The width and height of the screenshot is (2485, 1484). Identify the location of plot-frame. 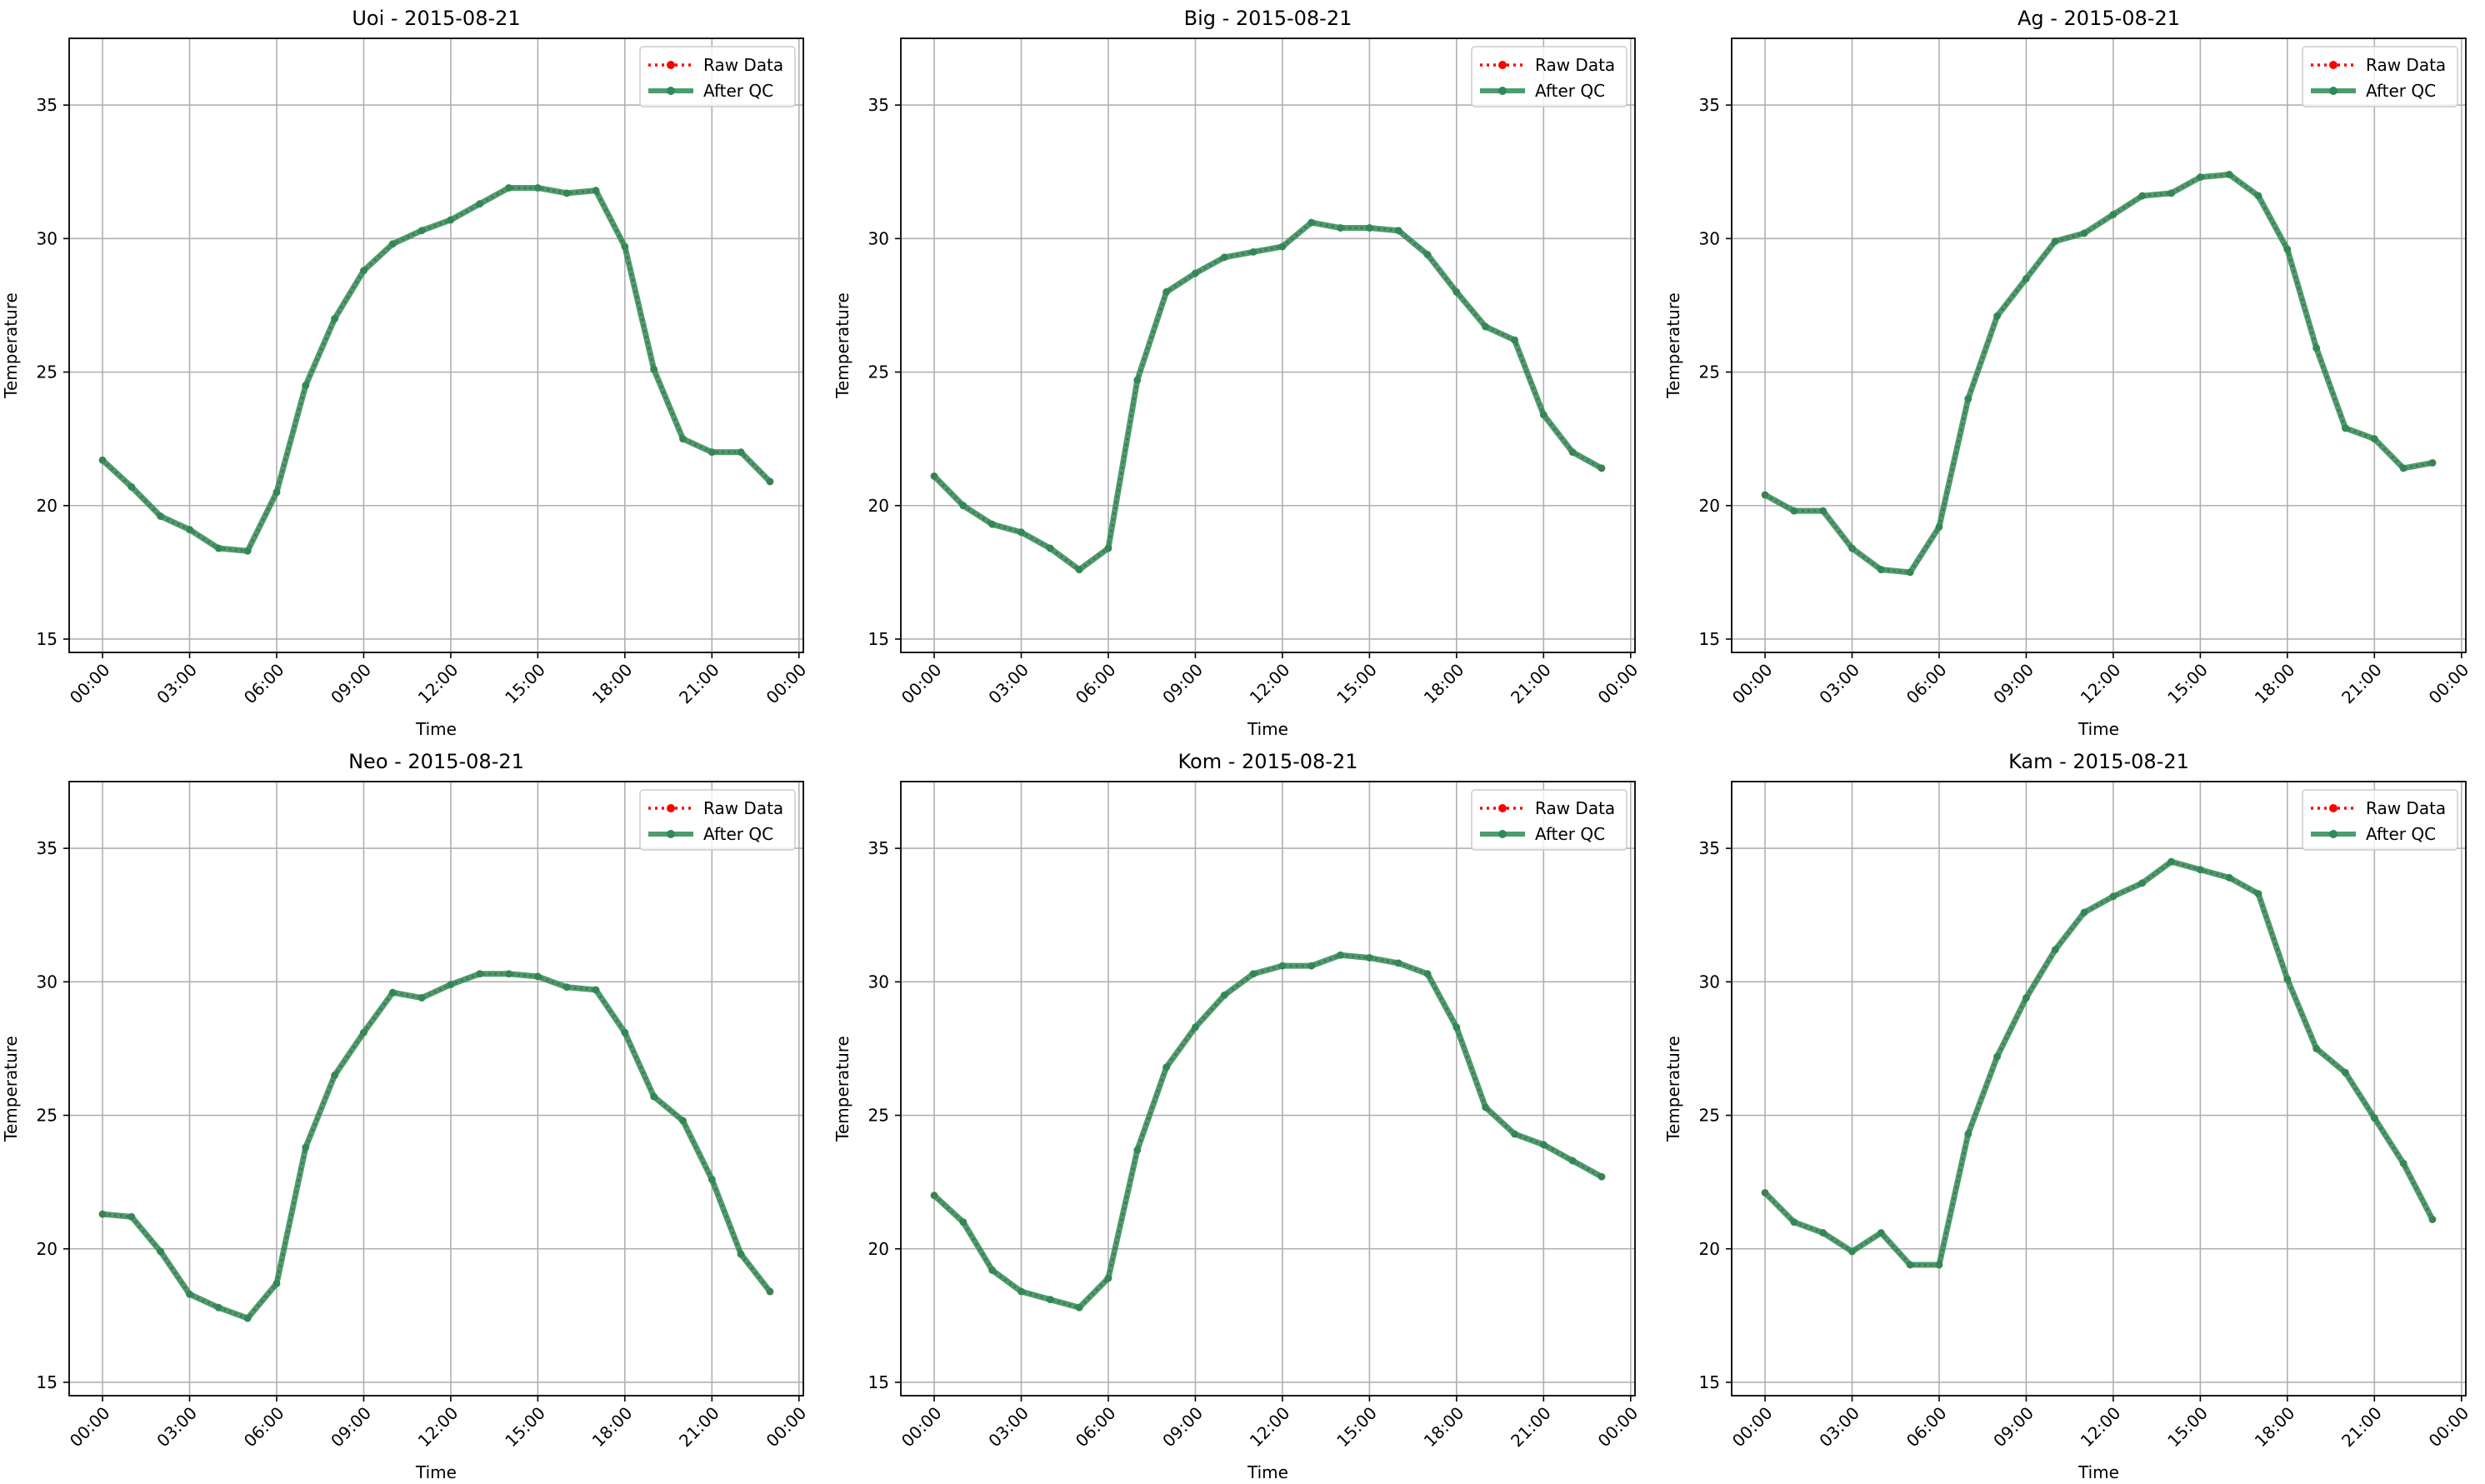
(2099, 1089).